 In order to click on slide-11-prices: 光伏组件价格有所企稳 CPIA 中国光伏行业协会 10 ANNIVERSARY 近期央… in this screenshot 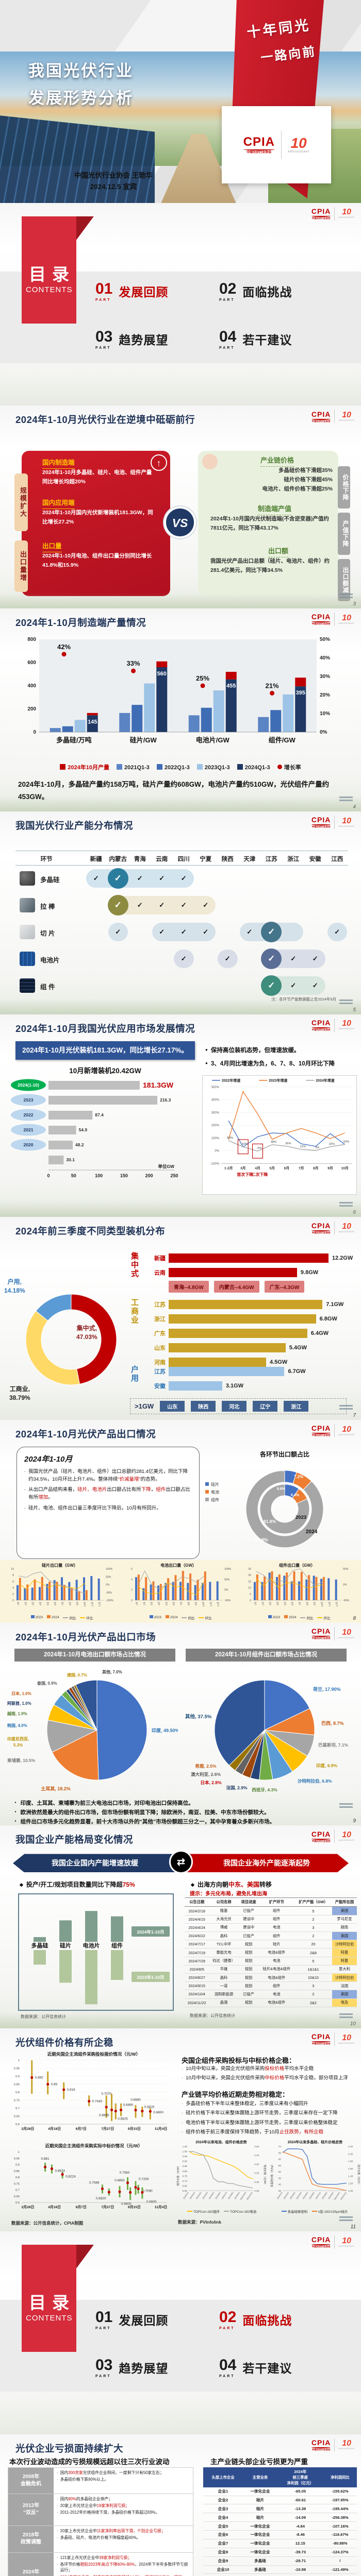, I will do `click(180, 2129)`.